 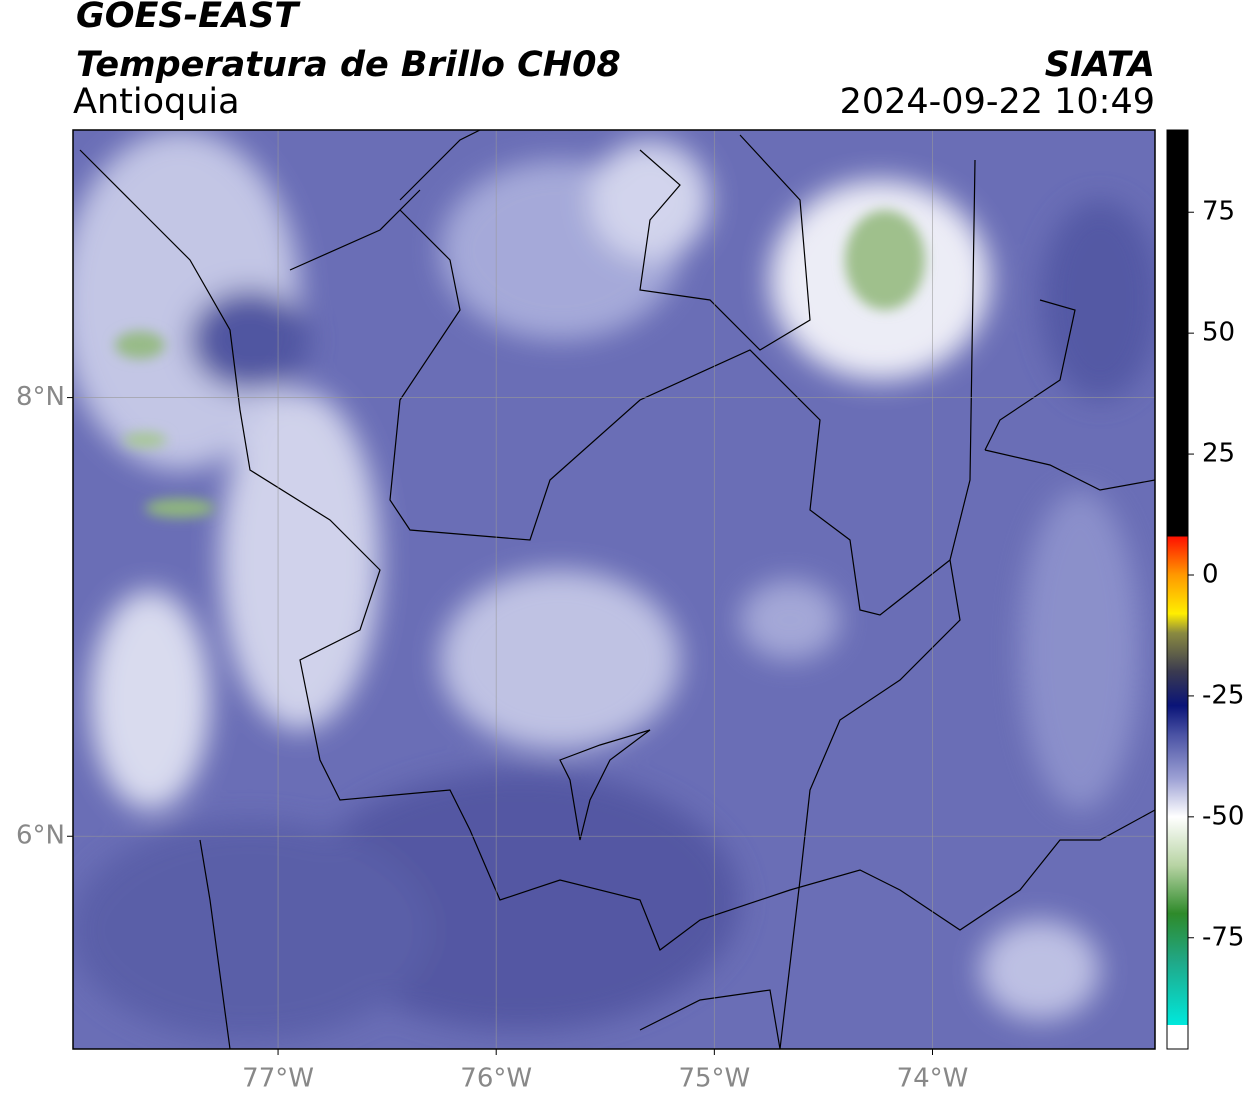 I want to click on colorbar, so click(x=1177, y=589).